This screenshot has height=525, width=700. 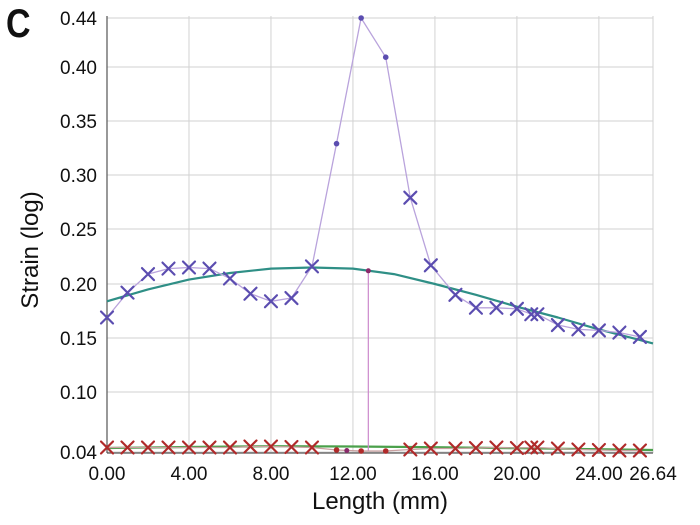 I want to click on x-tick-label: 20.00, so click(x=517, y=474).